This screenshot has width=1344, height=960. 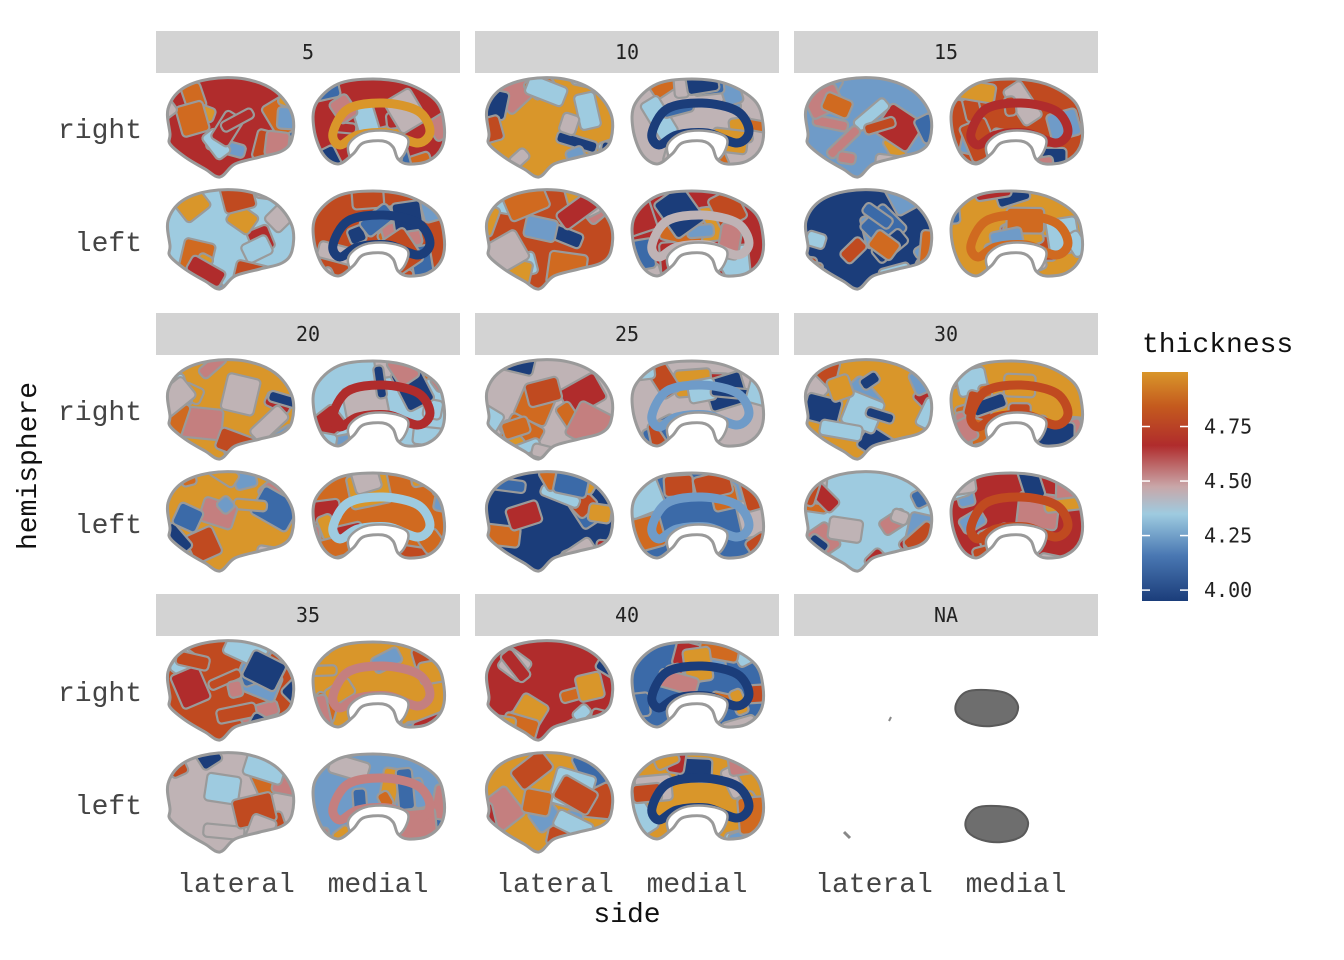 I want to click on facet-panel-15: 15, so click(x=946, y=161).